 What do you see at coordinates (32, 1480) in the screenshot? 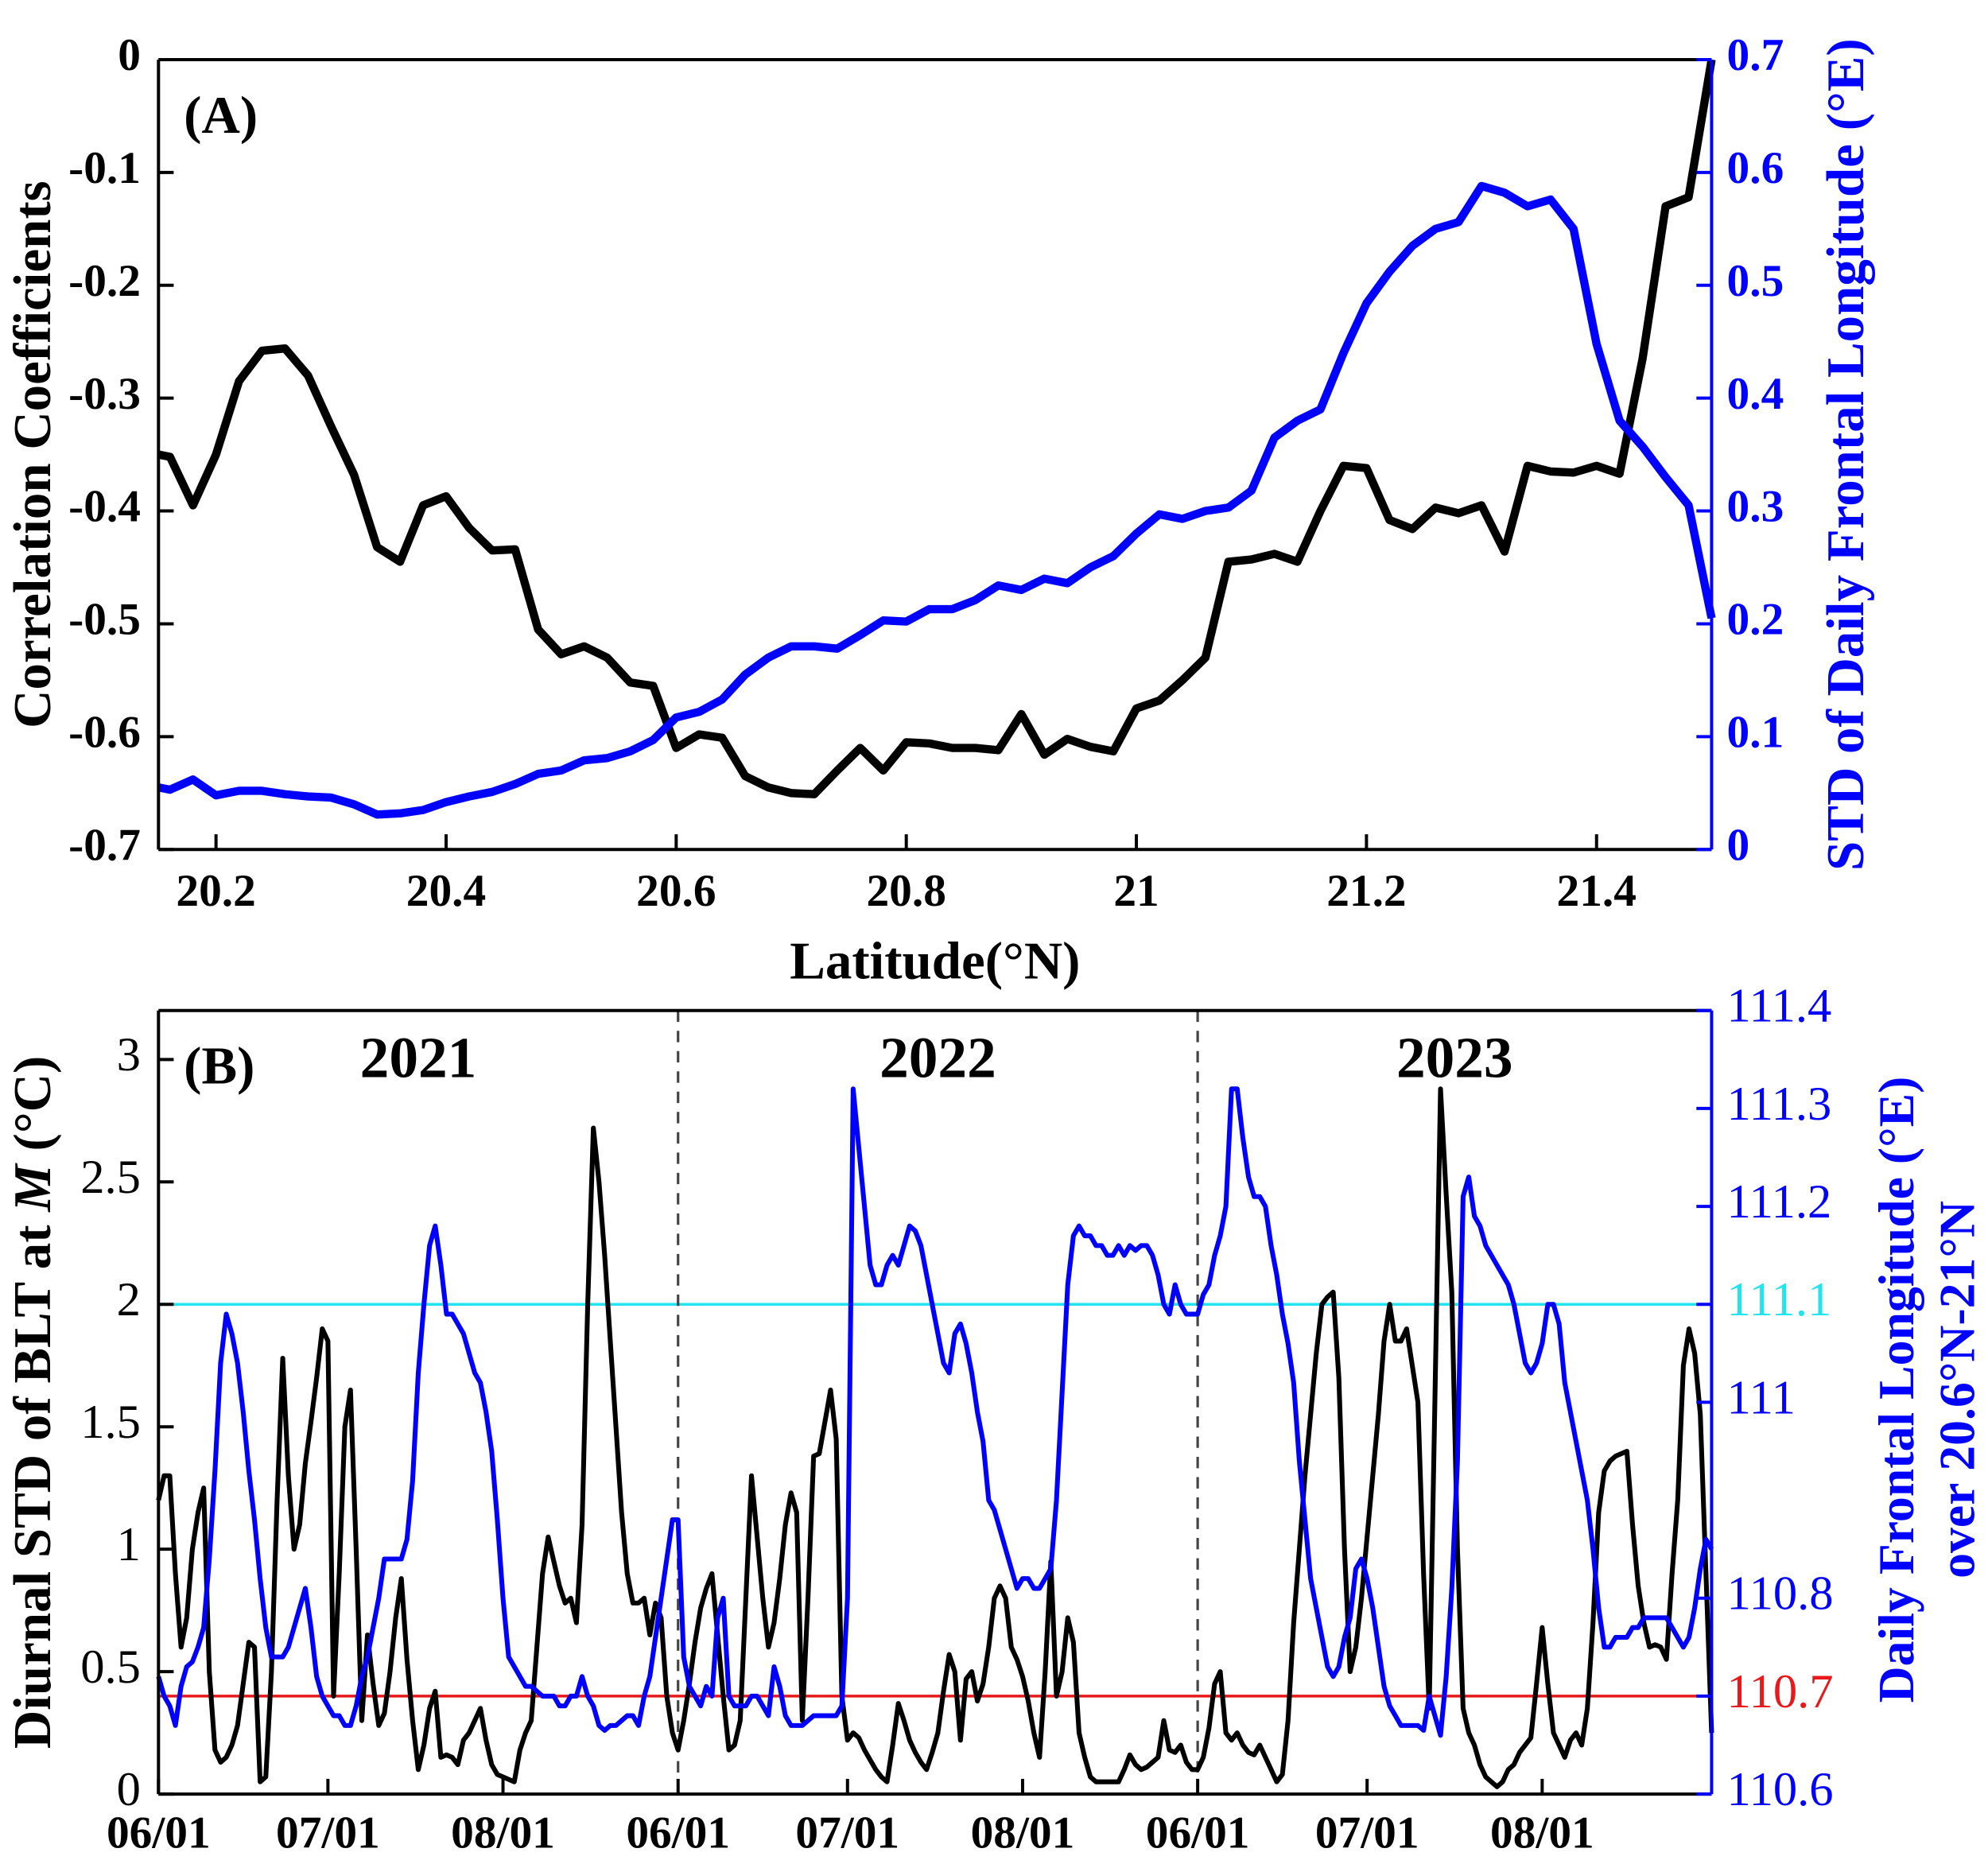
I see `y-axis-label-part: Diurnal STD of BLT at` at bounding box center [32, 1480].